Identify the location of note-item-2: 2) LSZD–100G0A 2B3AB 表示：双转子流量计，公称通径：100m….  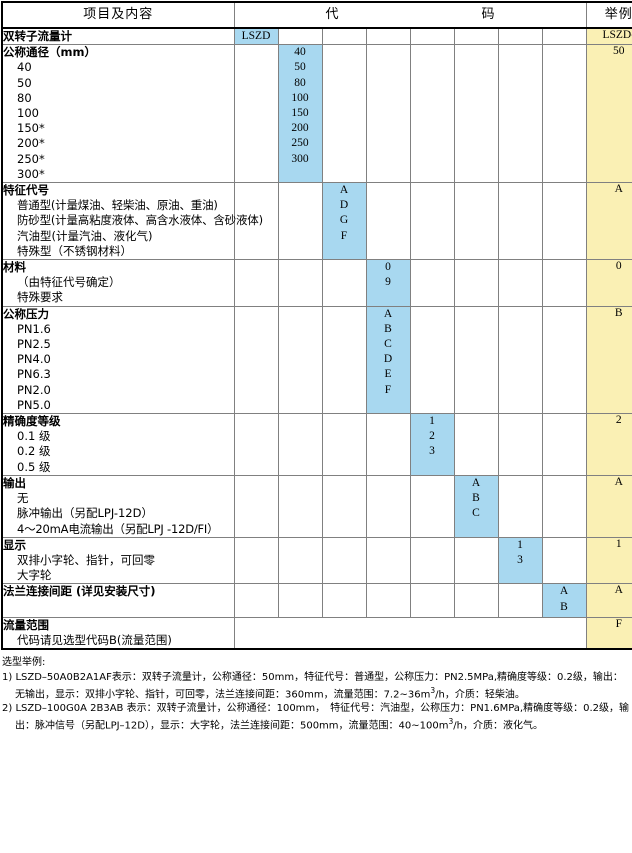
(315, 717).